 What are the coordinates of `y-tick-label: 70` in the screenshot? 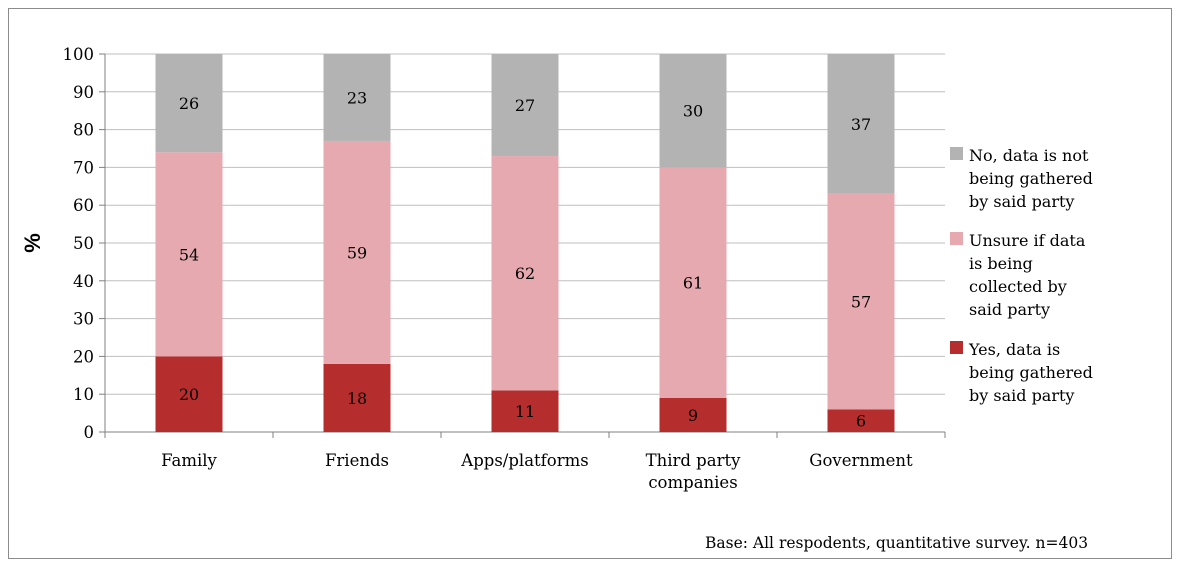 It's located at (83, 167).